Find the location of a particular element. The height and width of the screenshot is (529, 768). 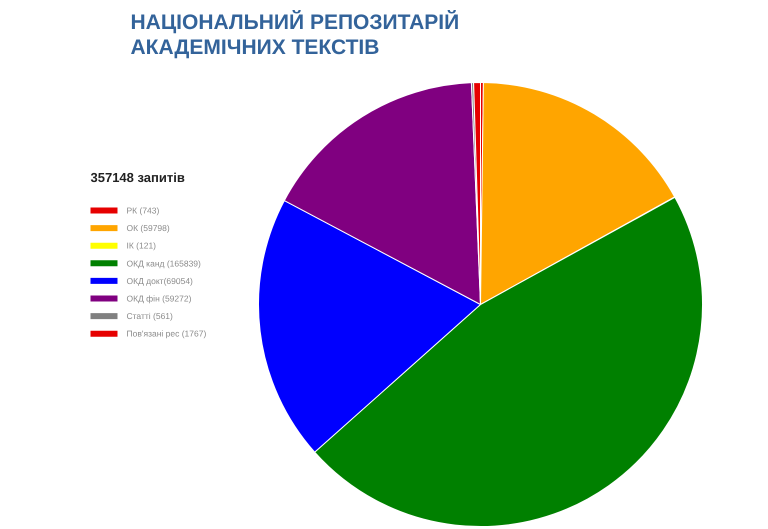

legend-label: РК (743) is located at coordinates (143, 211).